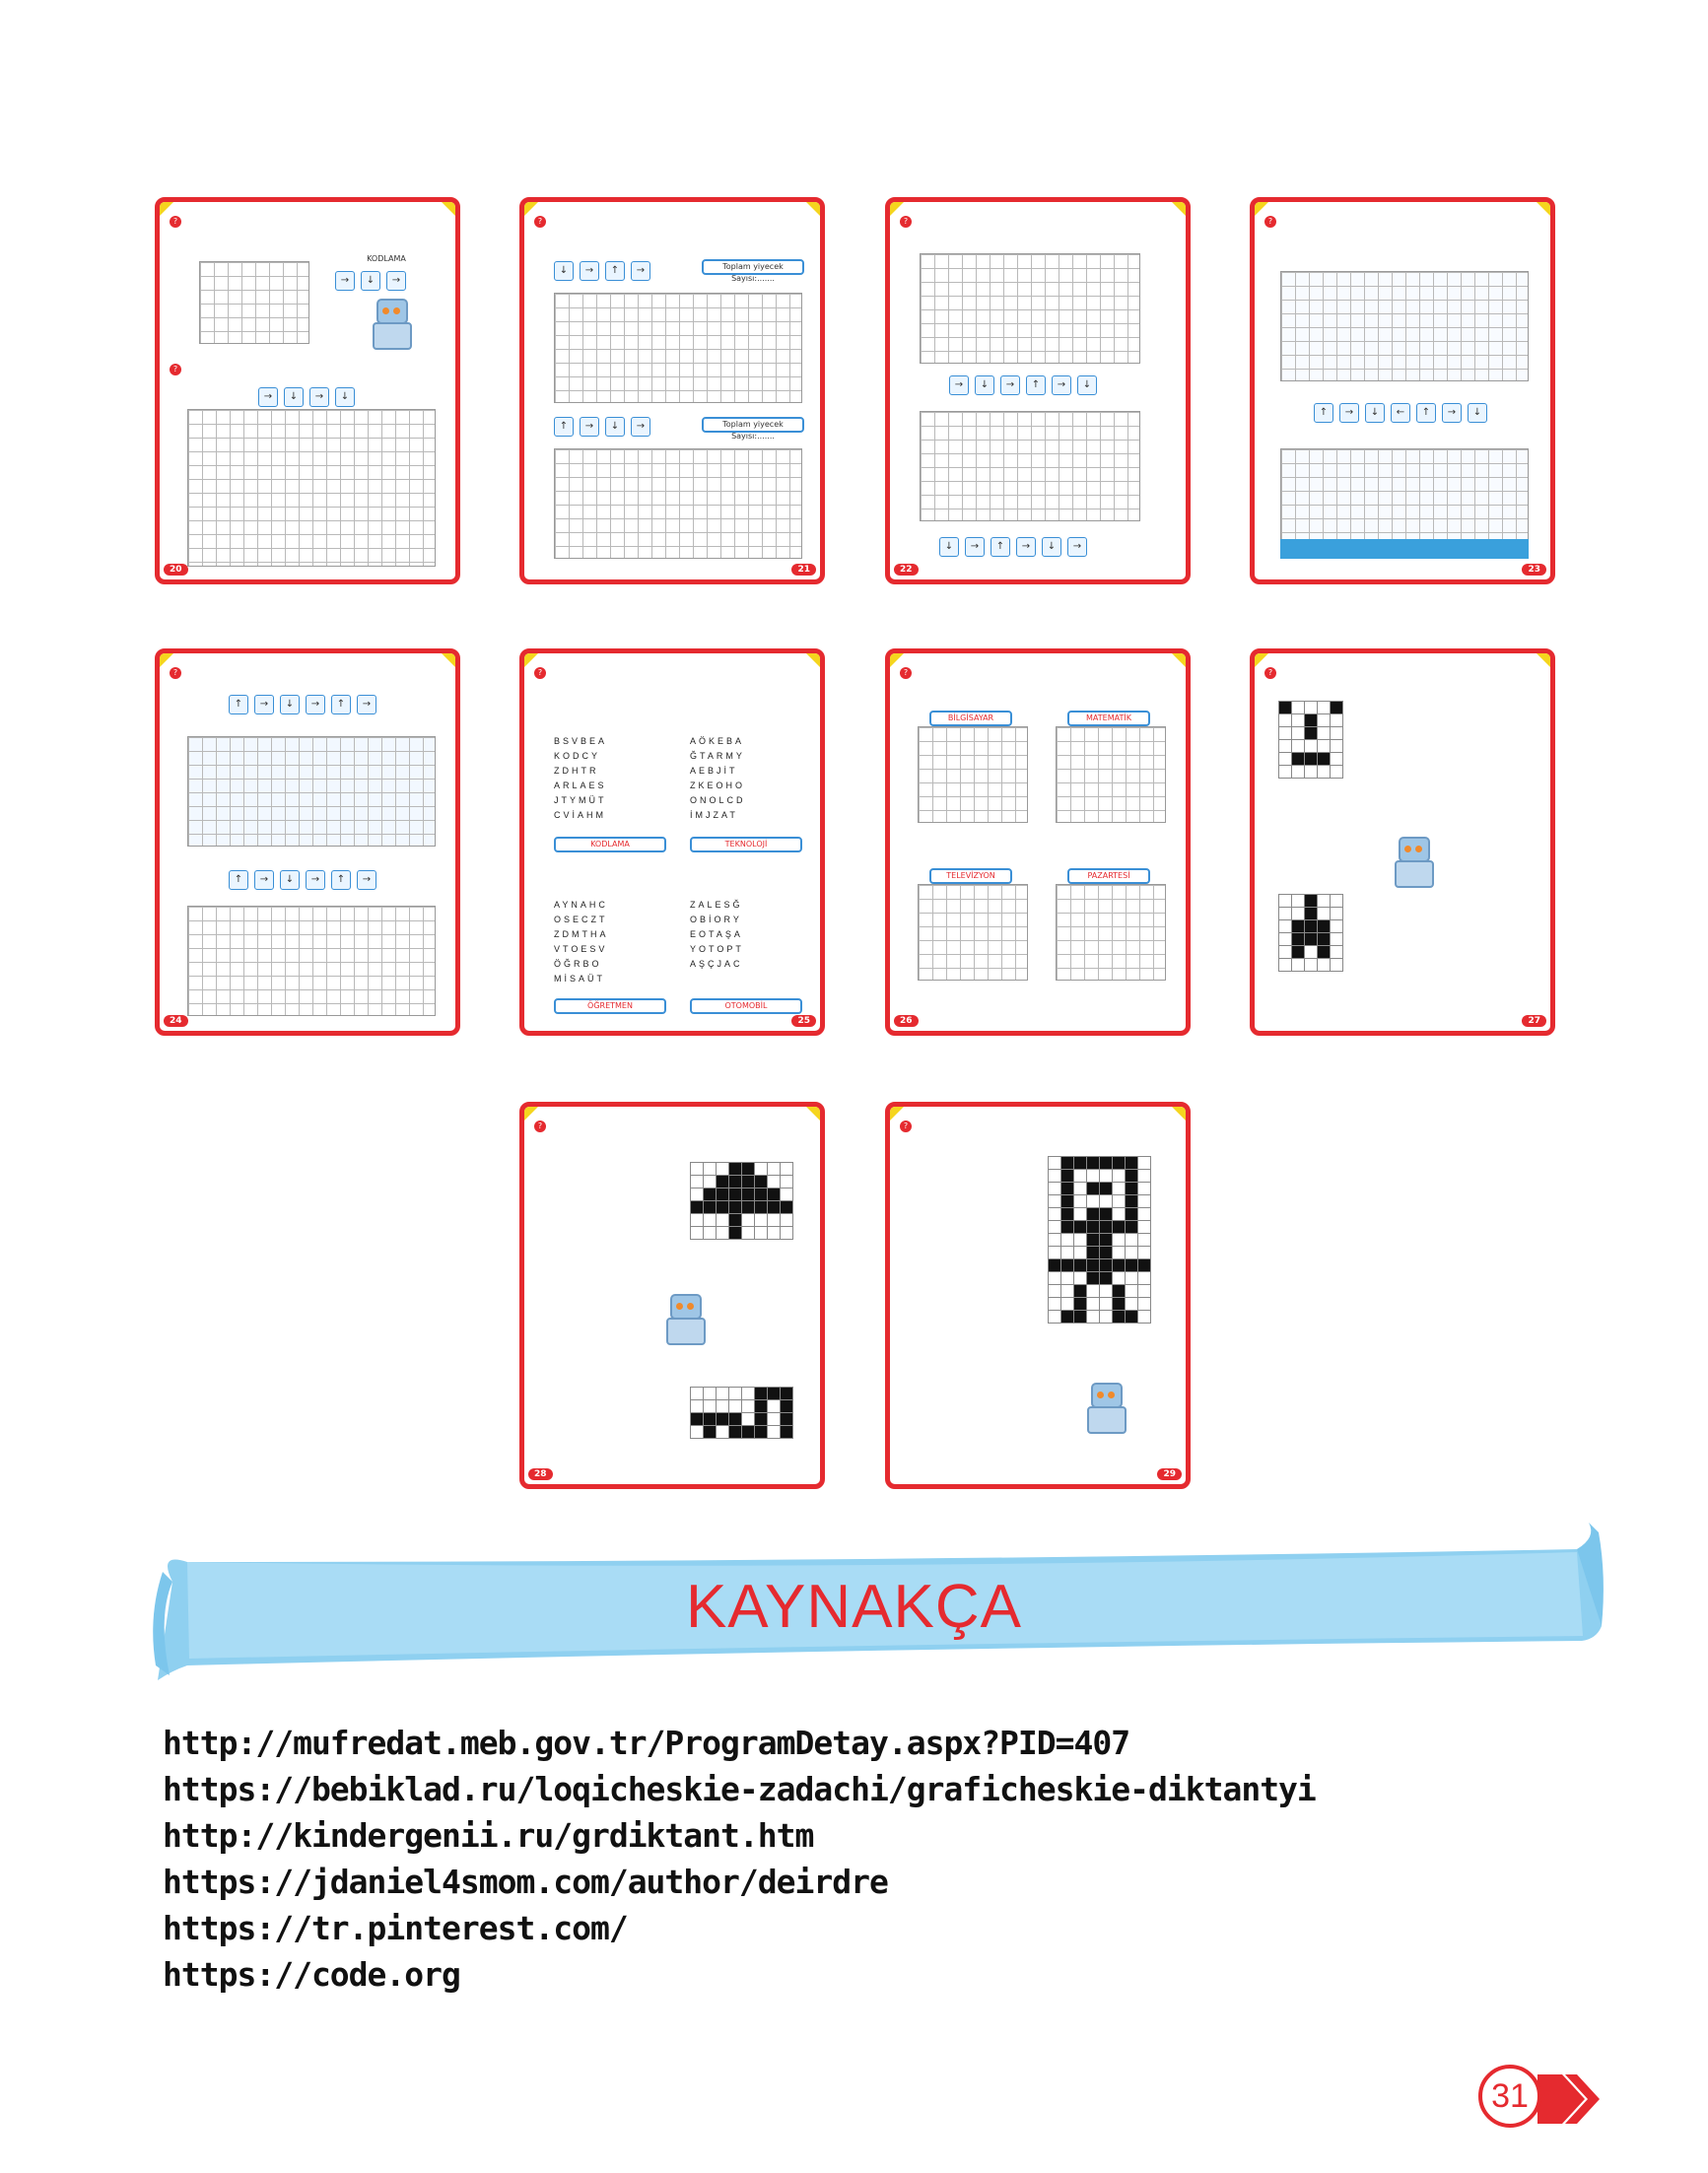 The image size is (1708, 2173). I want to click on page-number-badge: 31, so click(1542, 2099).